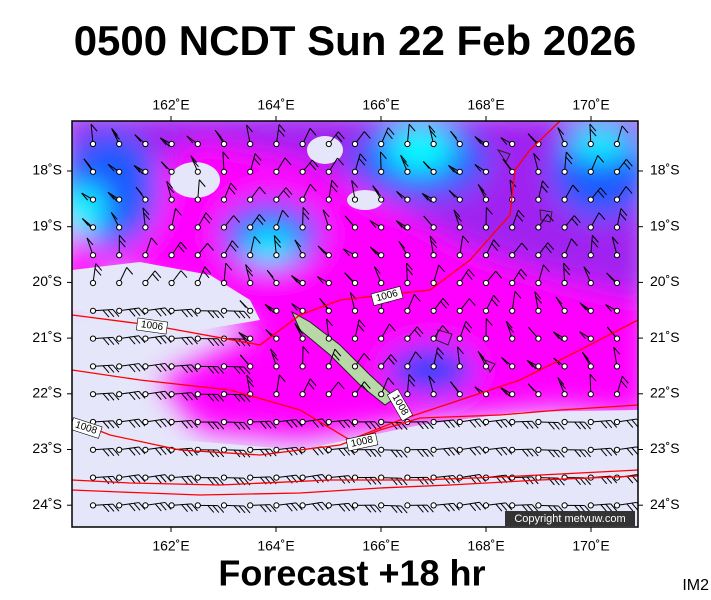  I want to click on shade-cyan, so click(270, 245).